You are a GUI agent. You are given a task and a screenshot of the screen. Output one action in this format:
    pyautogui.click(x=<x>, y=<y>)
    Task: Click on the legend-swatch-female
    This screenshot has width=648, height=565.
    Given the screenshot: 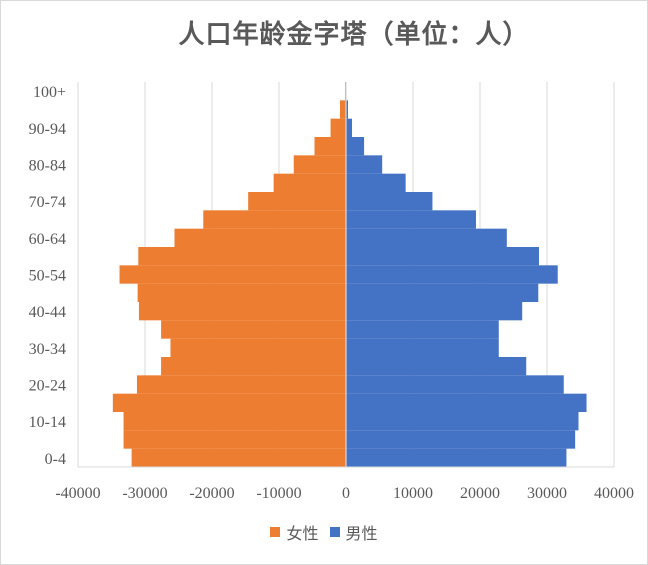 What is the action you would take?
    pyautogui.click(x=275, y=532)
    